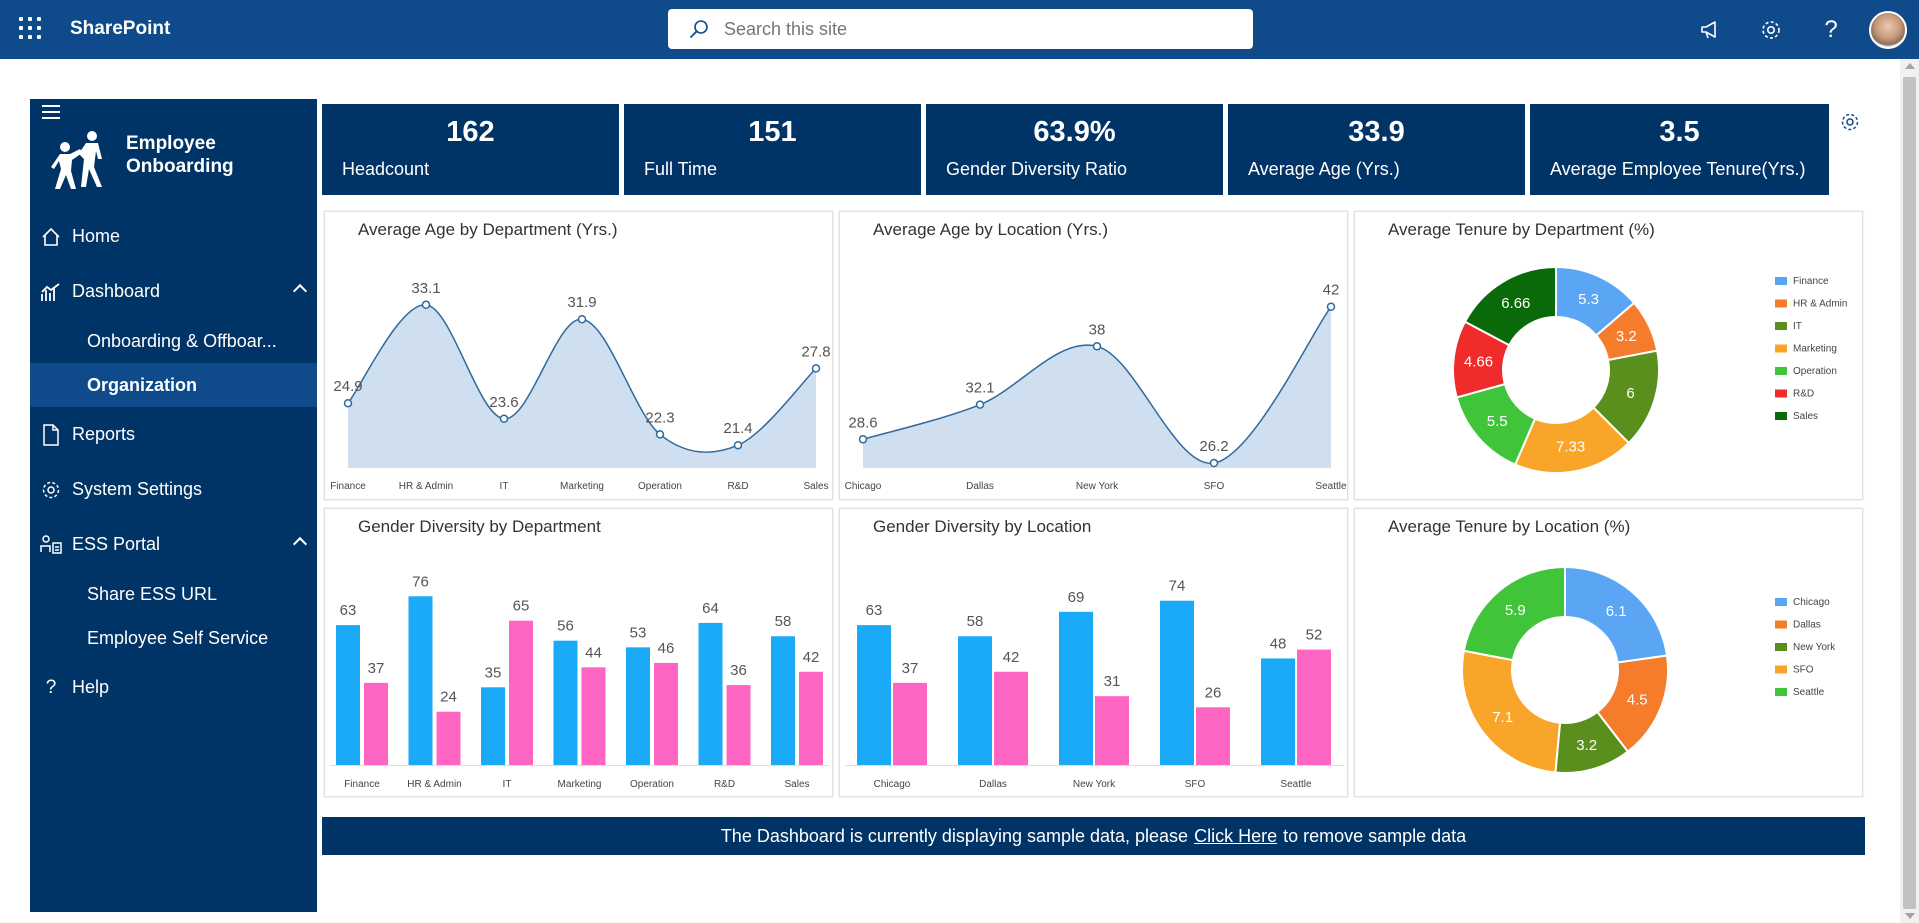 This screenshot has height=923, width=1919. What do you see at coordinates (1586, 745) in the screenshot?
I see `slice-label: 3.2` at bounding box center [1586, 745].